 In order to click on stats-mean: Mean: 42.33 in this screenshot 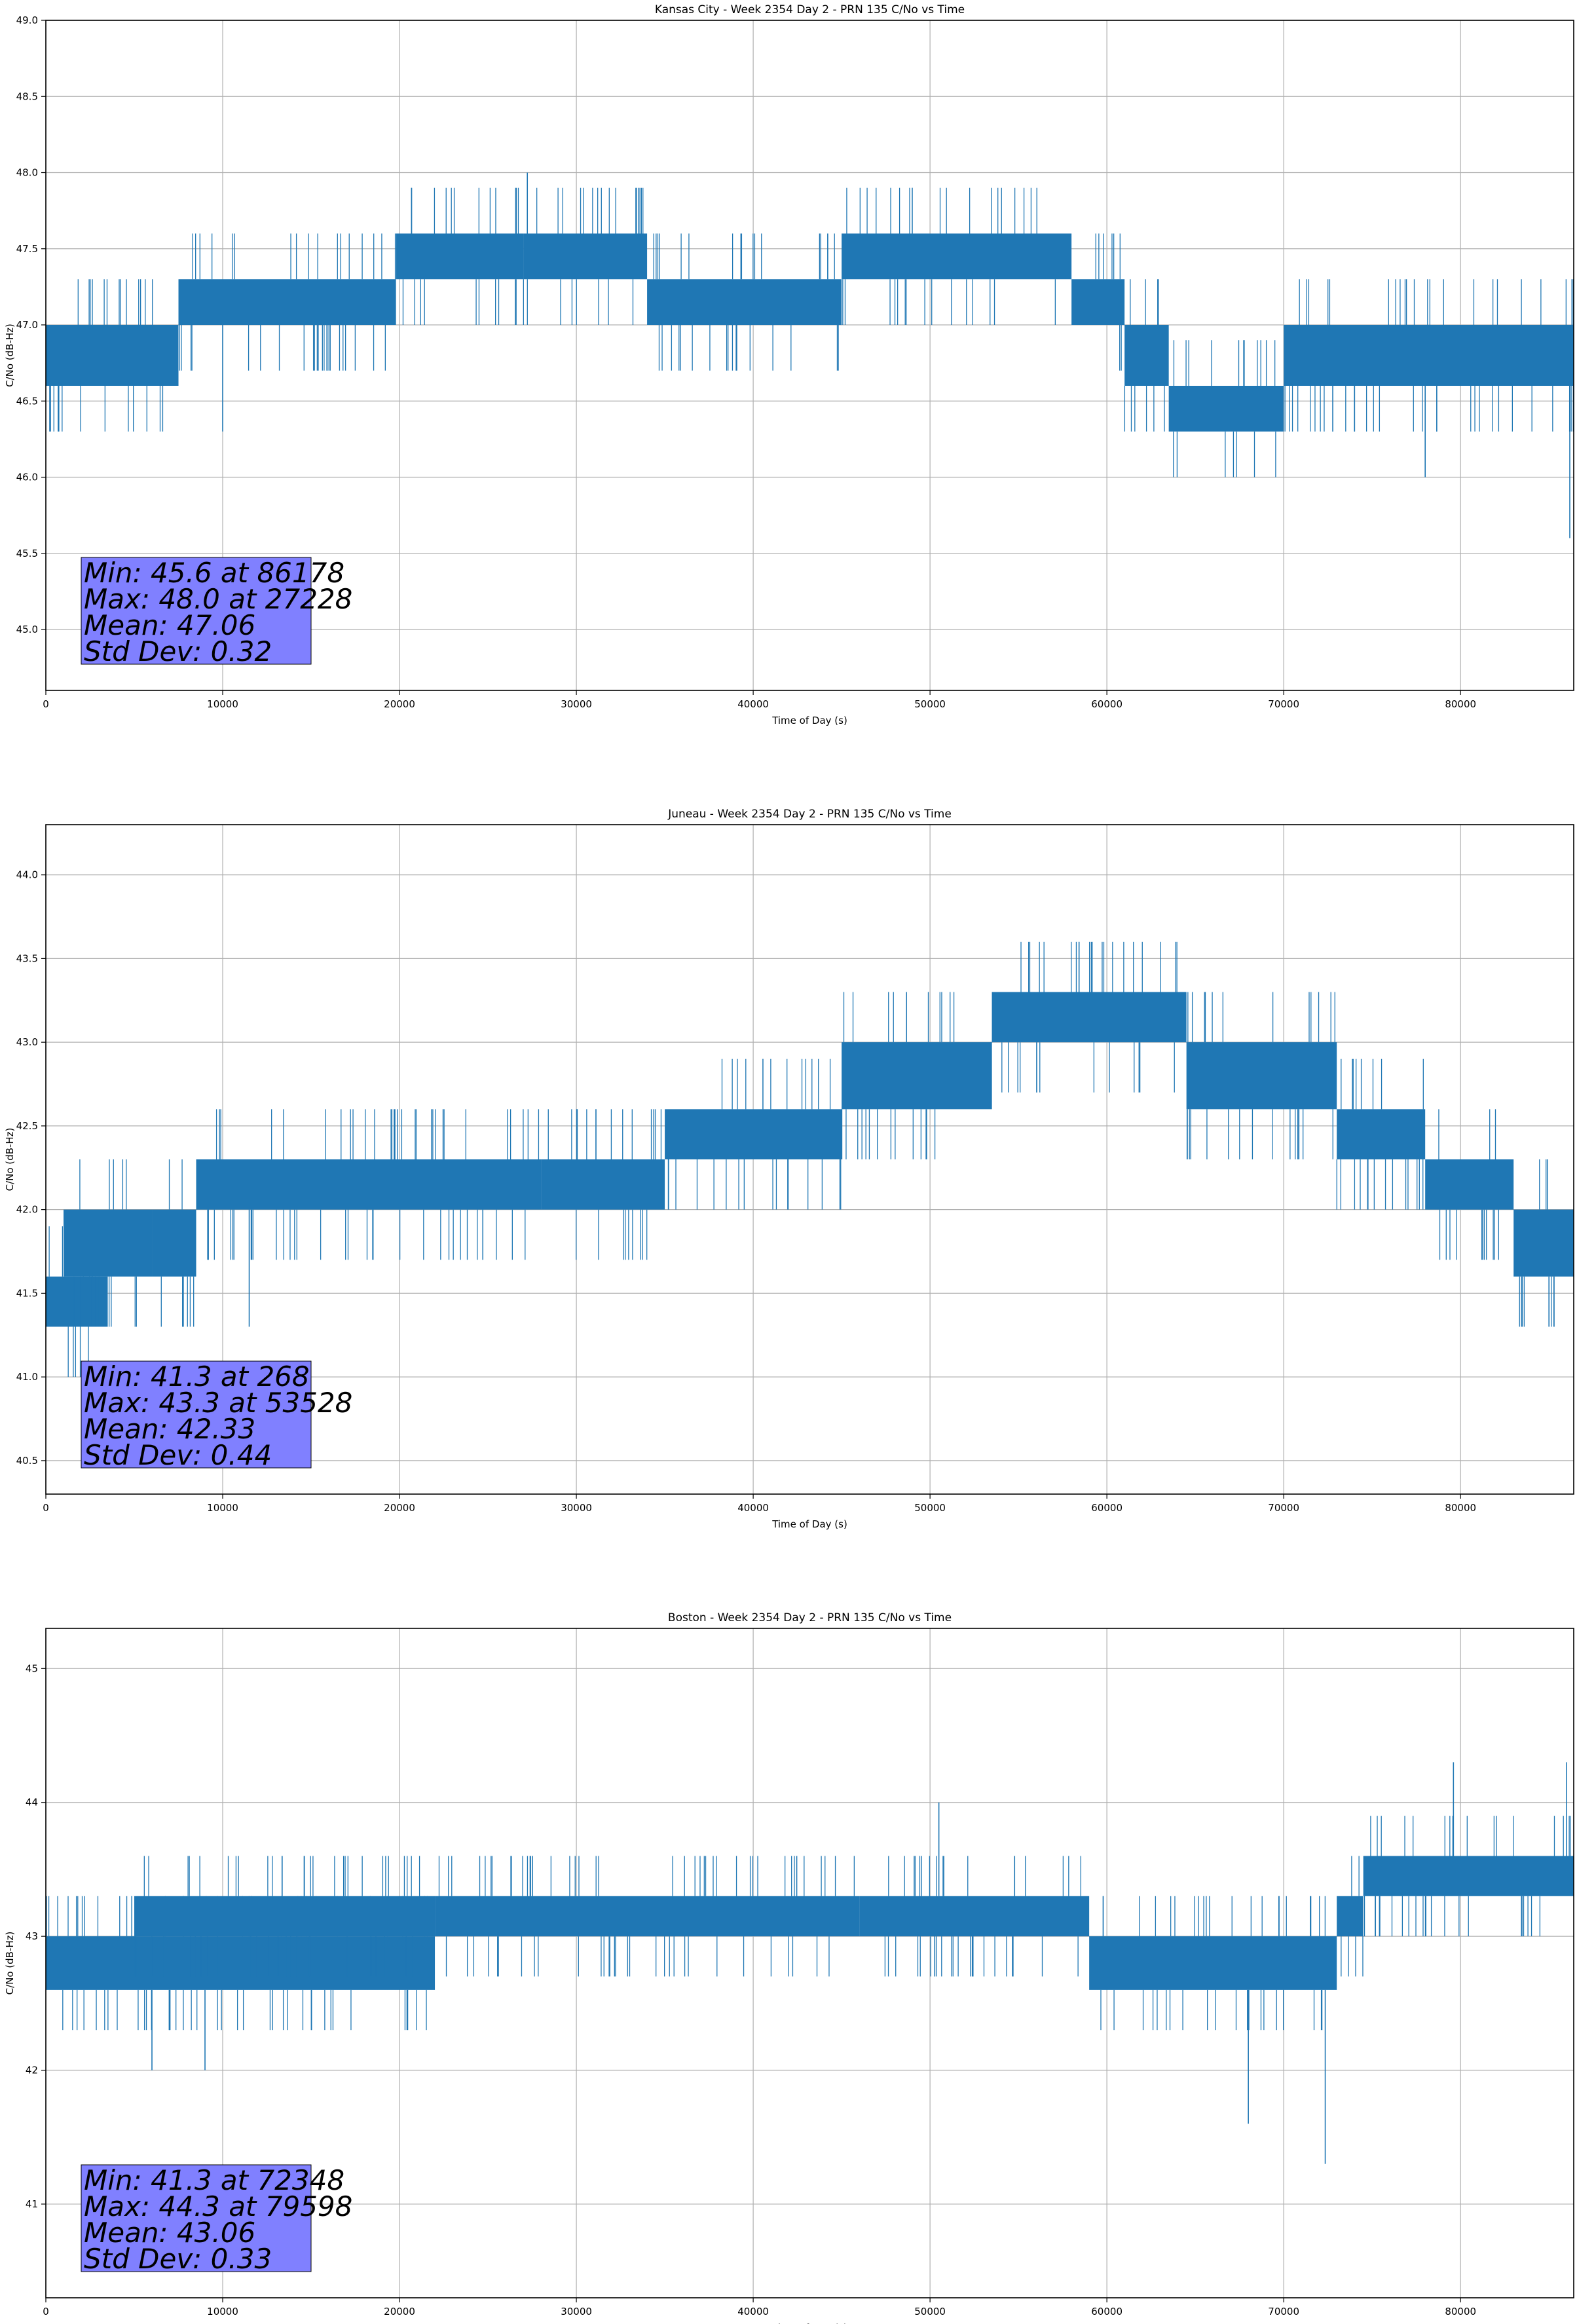, I will do `click(169, 1429)`.